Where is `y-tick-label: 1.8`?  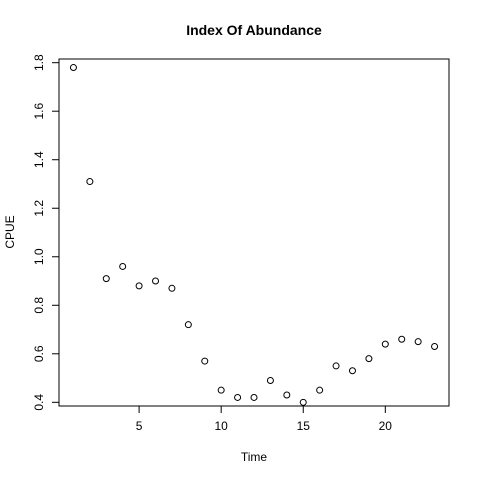 y-tick-label: 1.8 is located at coordinates (39, 62).